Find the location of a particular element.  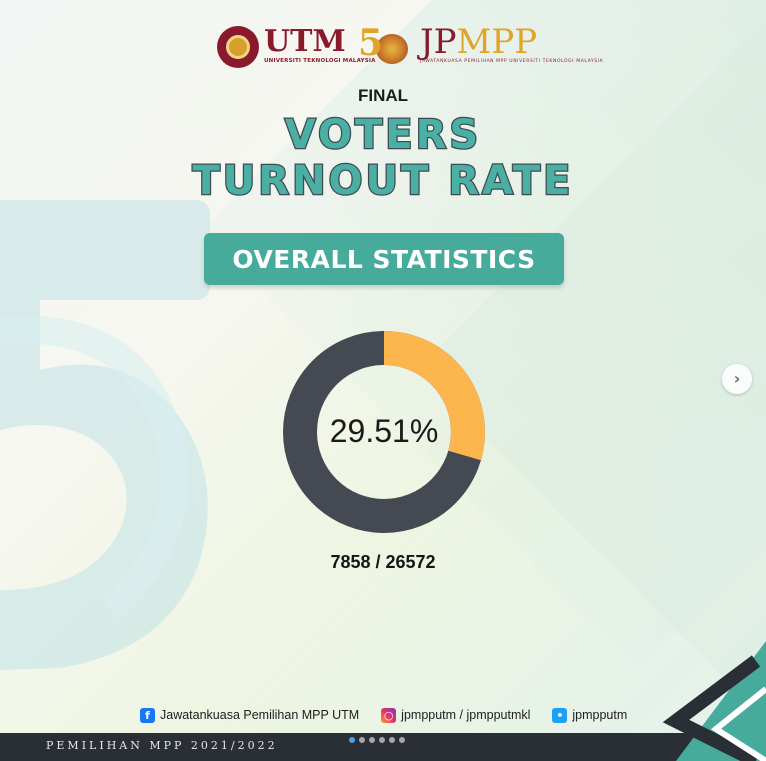

final-label: FINAL is located at coordinates (383, 95).